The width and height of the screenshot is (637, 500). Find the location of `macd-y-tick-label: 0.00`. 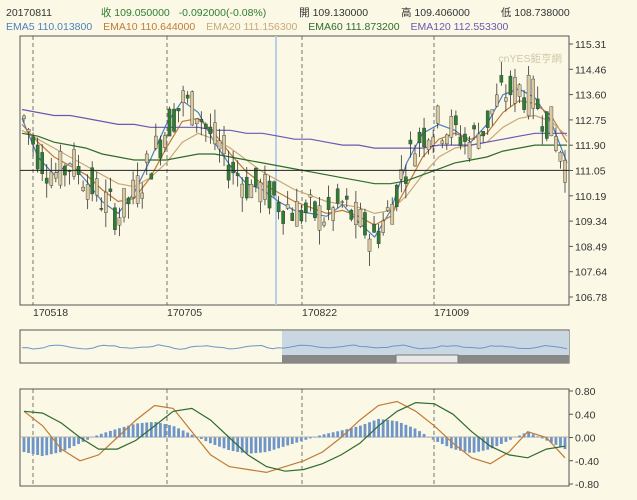

macd-y-tick-label: 0.00 is located at coordinates (585, 439).